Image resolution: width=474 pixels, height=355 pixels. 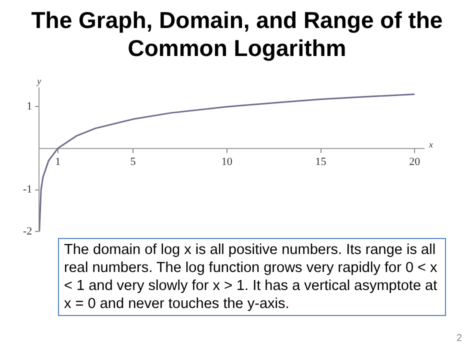 I want to click on x-tick-label: 15, so click(x=321, y=162).